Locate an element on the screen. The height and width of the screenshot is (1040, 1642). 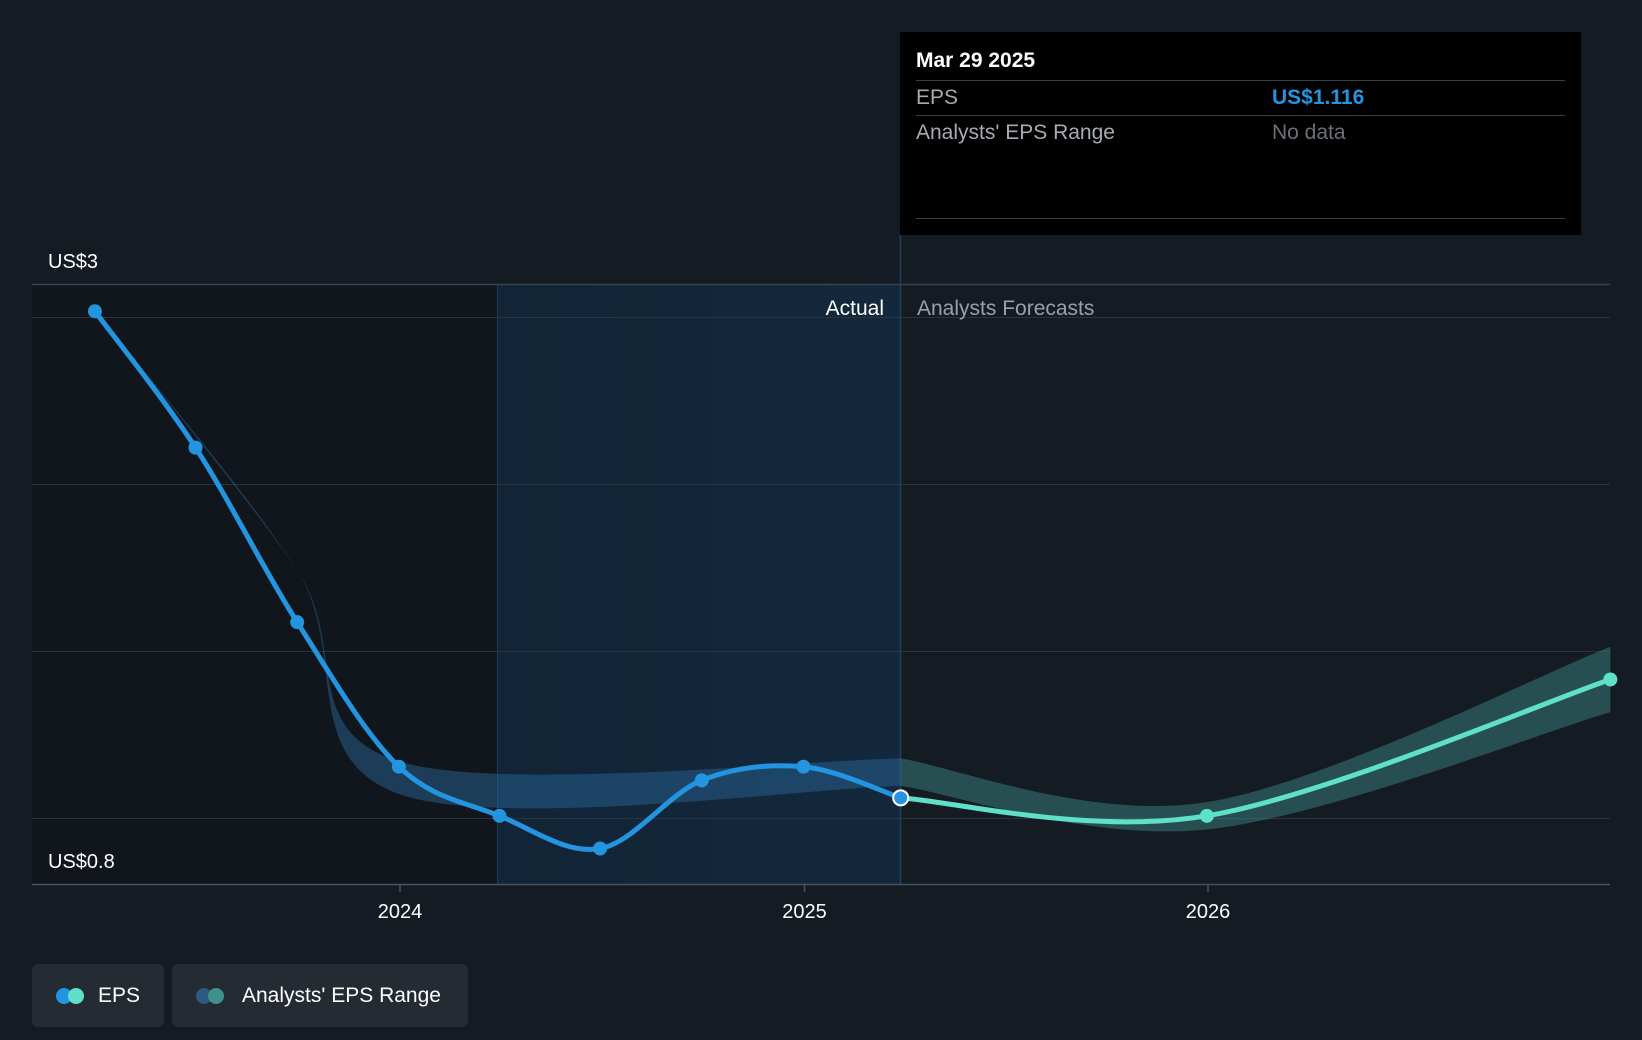
tooltip-bottom-divider is located at coordinates (1240, 218).